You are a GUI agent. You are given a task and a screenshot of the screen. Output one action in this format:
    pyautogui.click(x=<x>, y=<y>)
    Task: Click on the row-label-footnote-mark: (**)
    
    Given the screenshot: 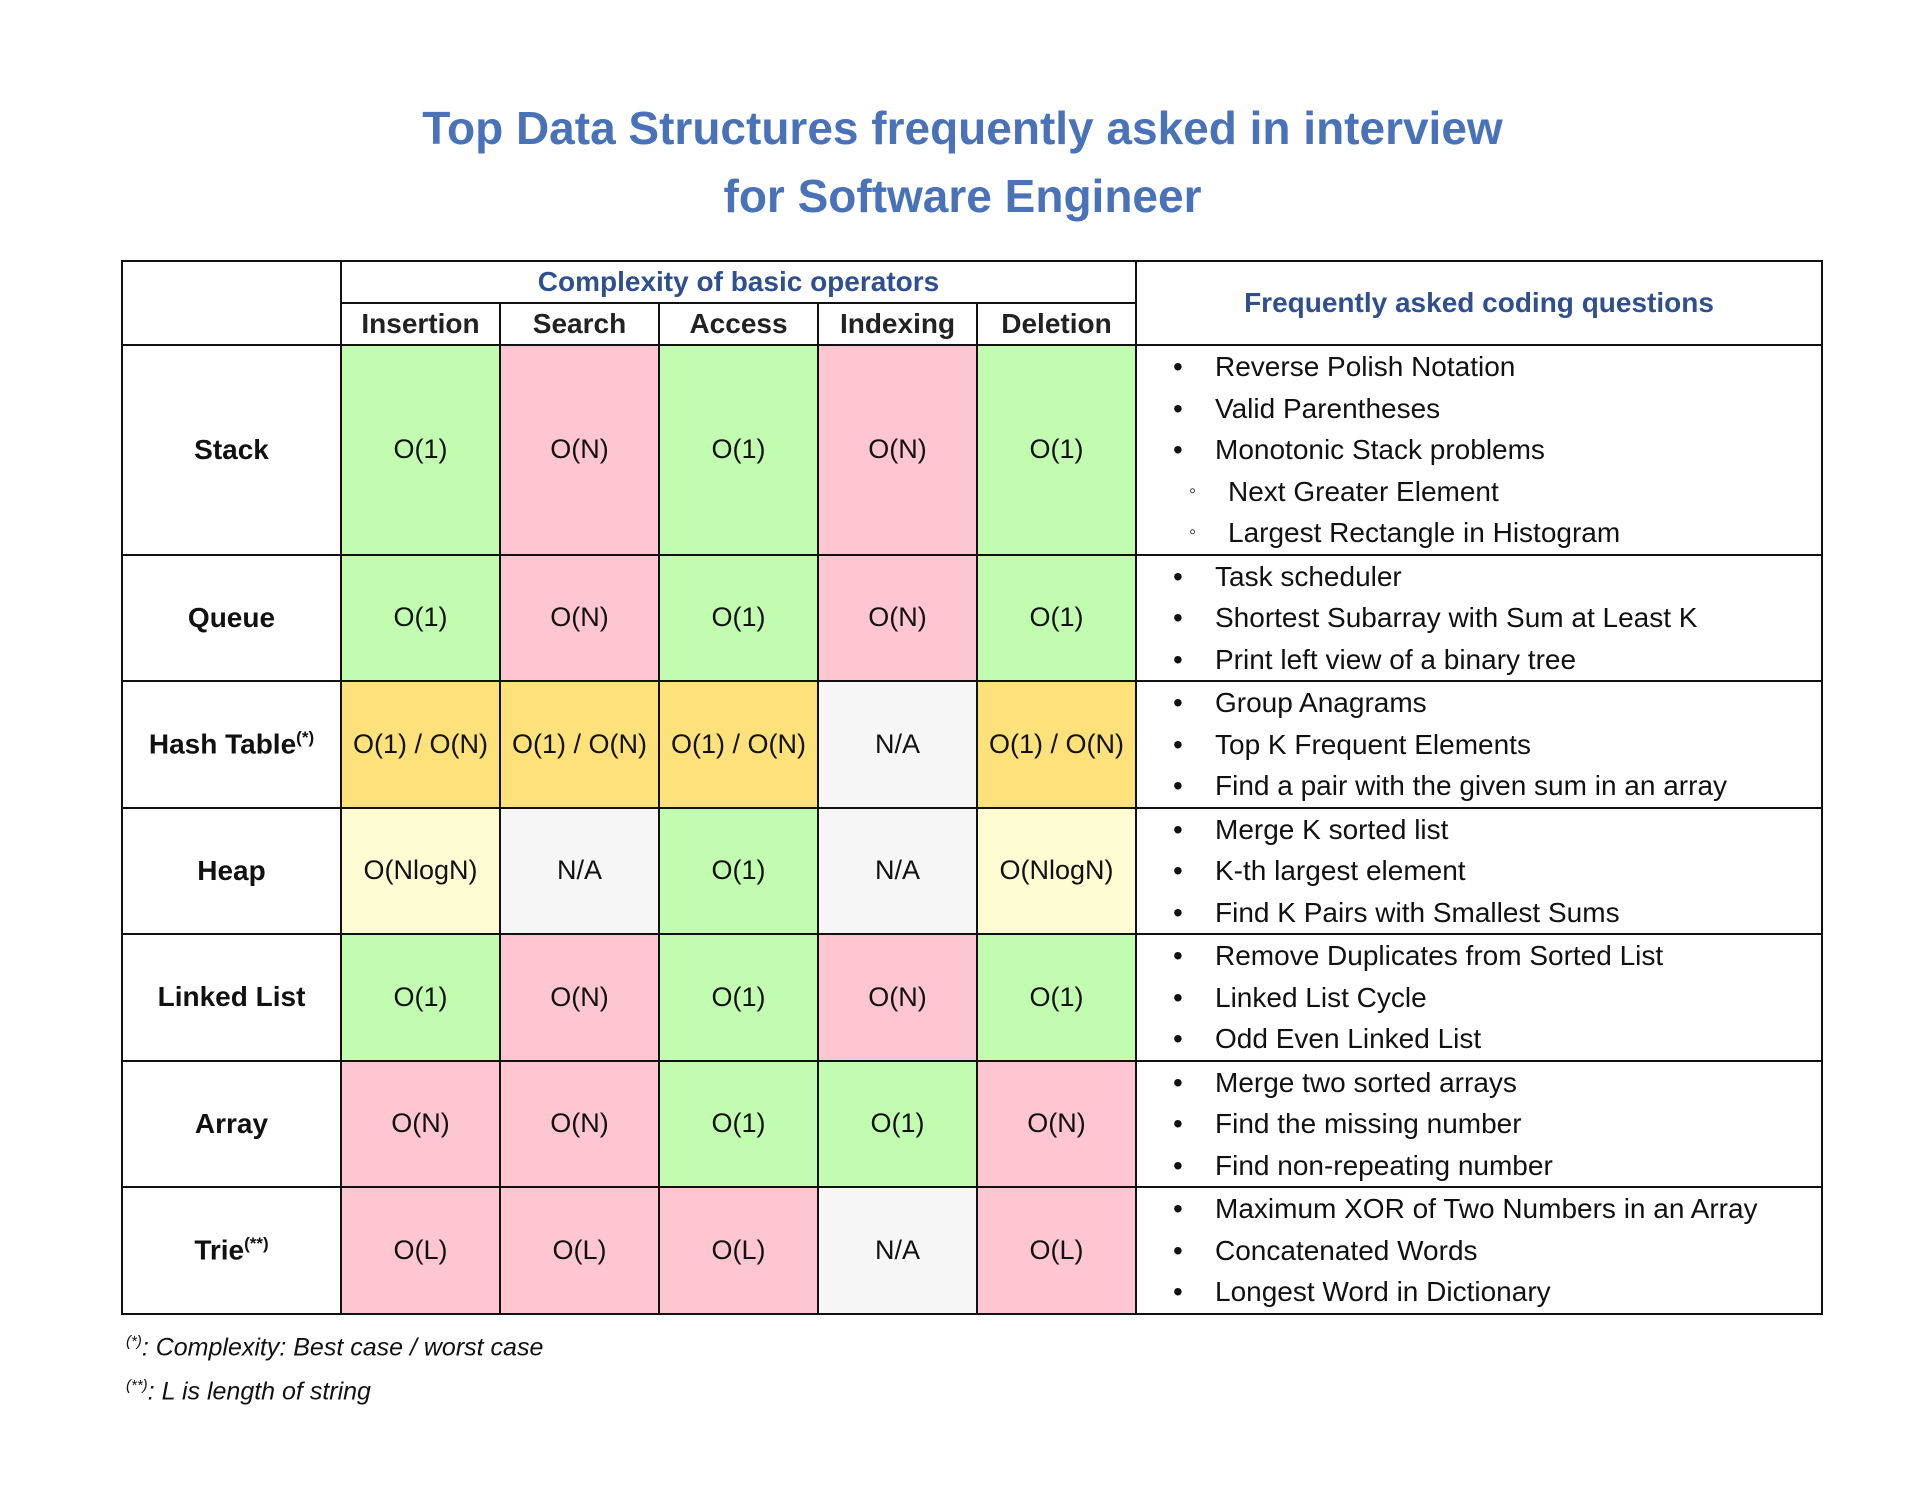 What is the action you would take?
    pyautogui.click(x=256, y=1244)
    